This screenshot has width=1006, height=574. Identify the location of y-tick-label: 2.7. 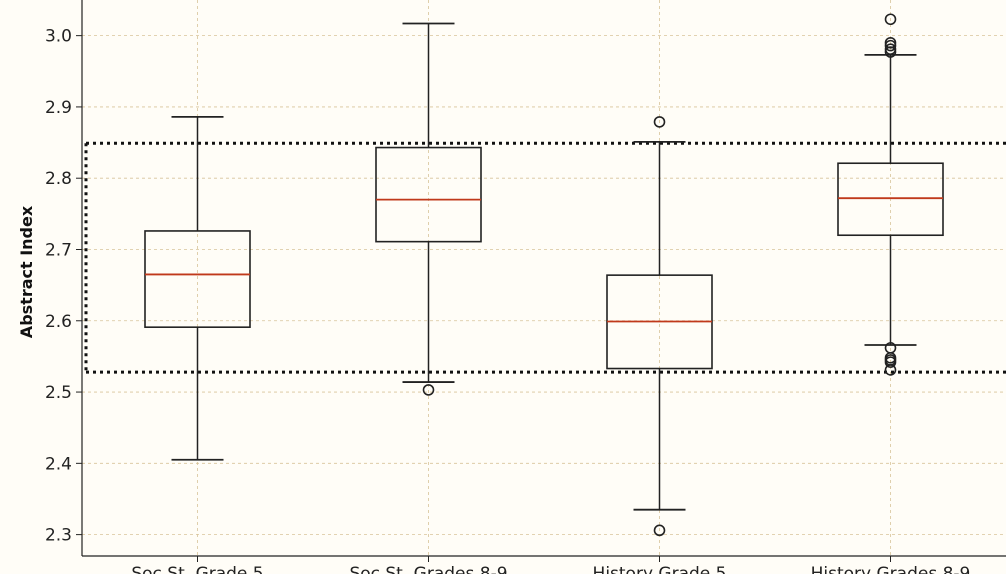
(58, 250).